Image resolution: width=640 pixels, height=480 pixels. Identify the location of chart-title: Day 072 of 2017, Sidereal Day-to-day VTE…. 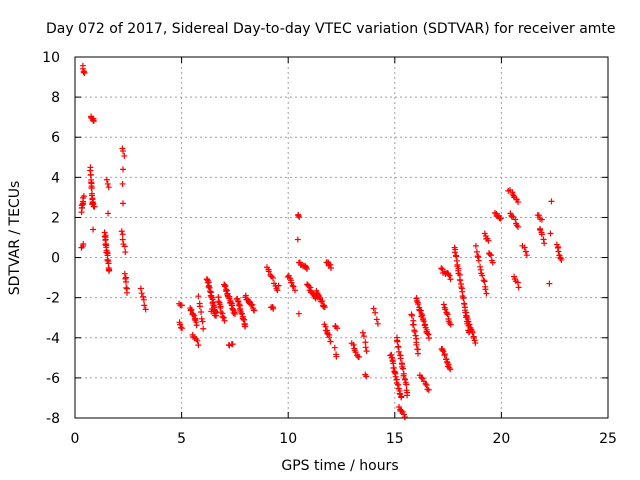
(331, 29).